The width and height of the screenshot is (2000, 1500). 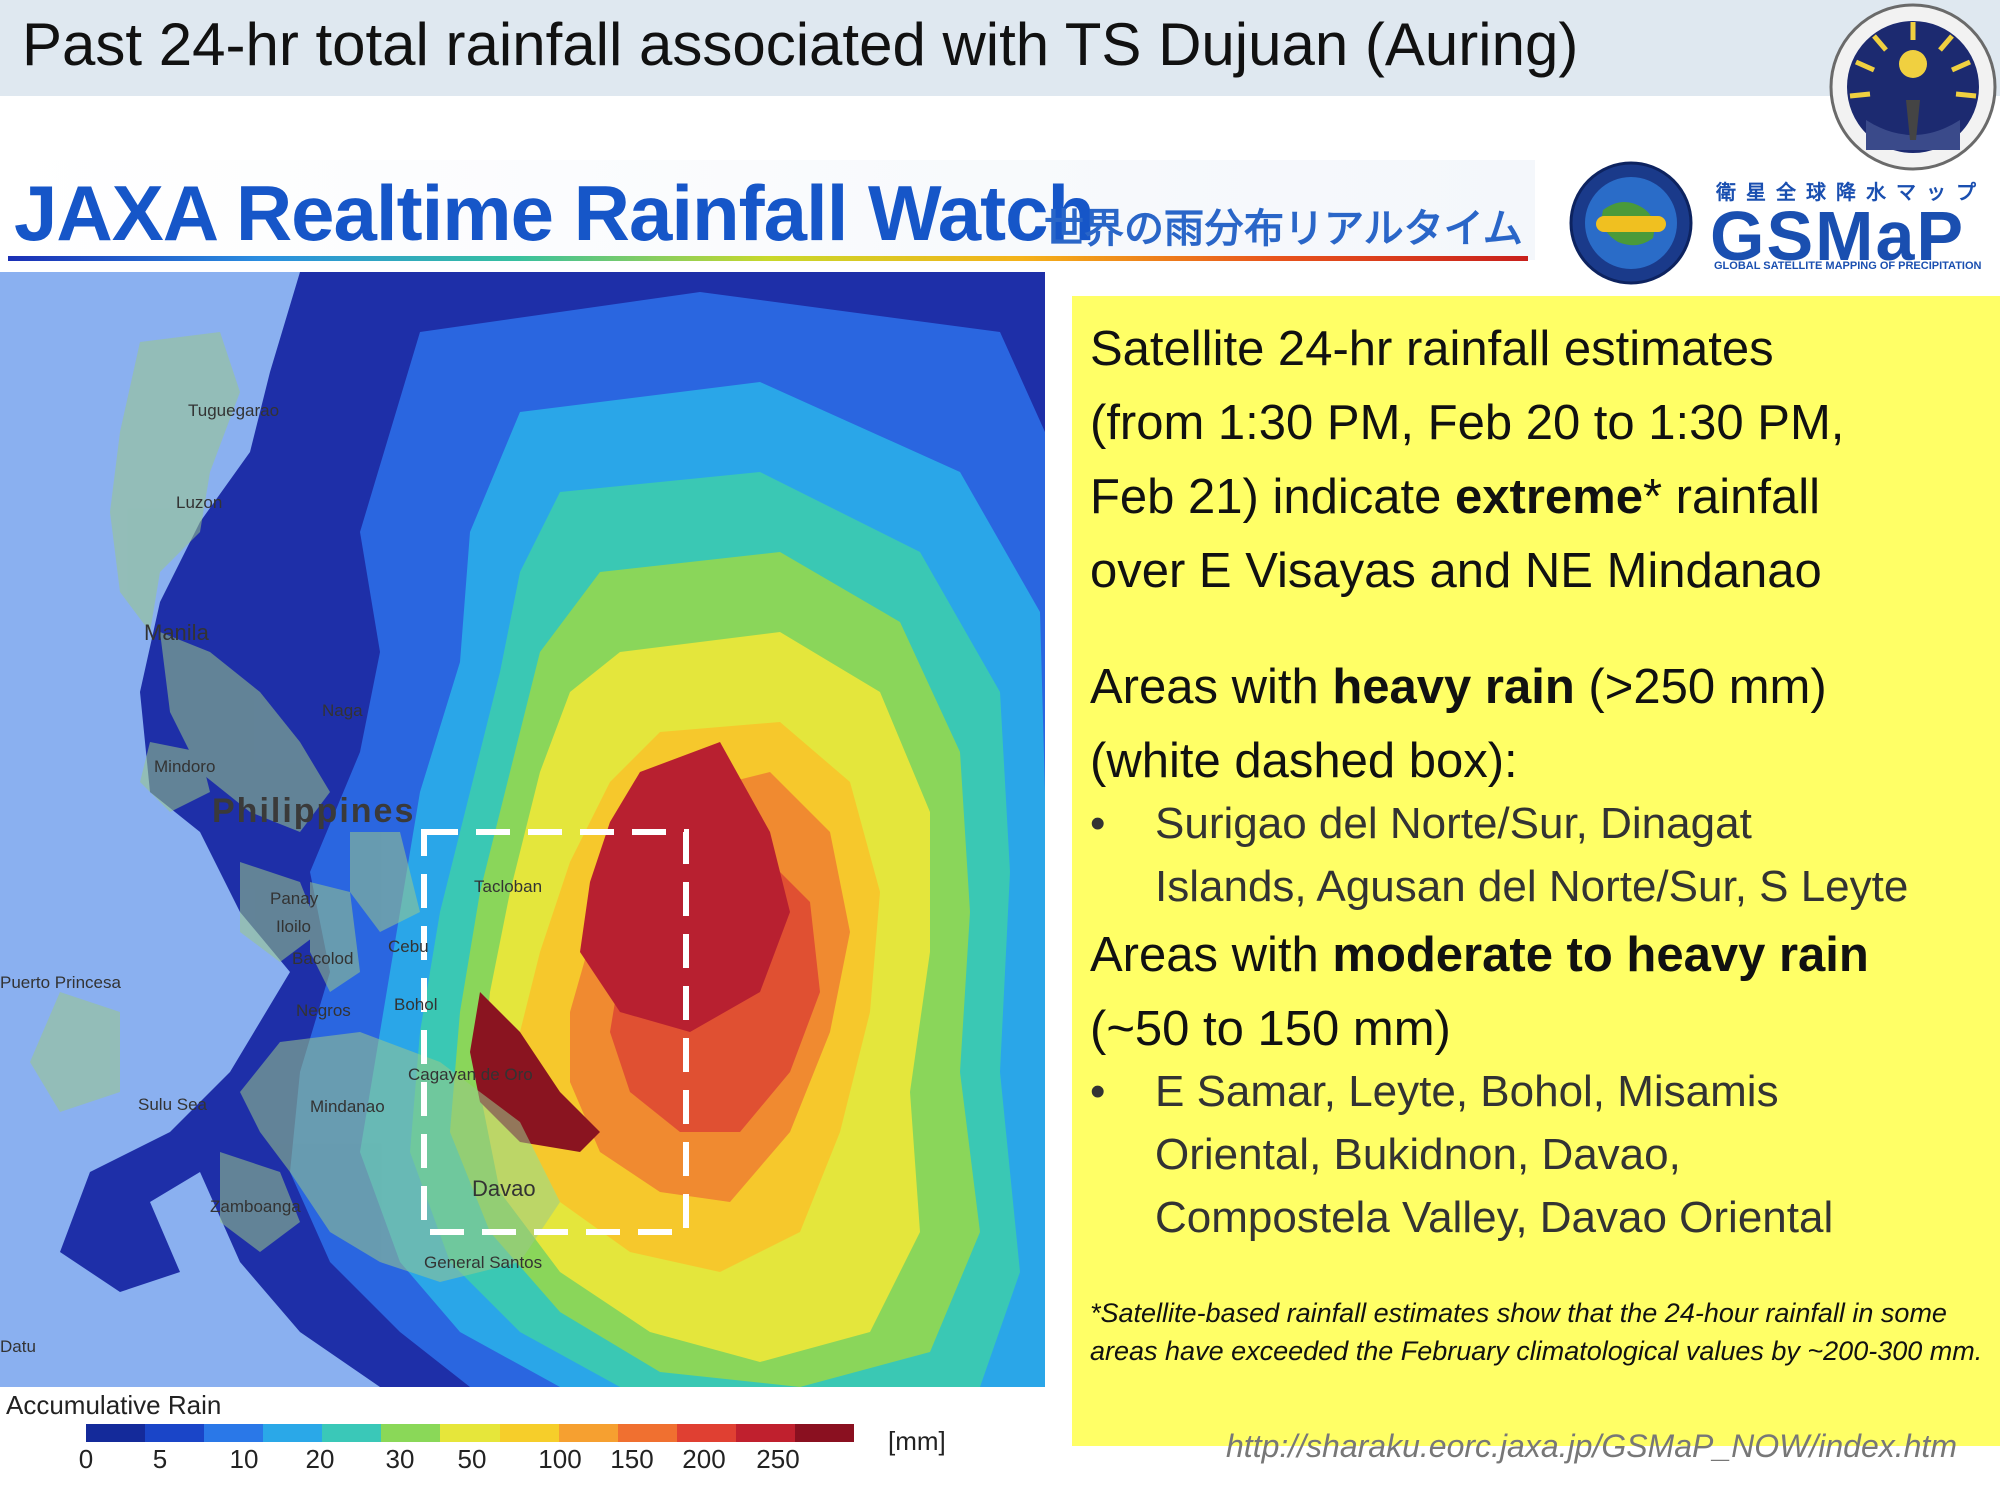 I want to click on place-label: Manila, so click(x=177, y=632).